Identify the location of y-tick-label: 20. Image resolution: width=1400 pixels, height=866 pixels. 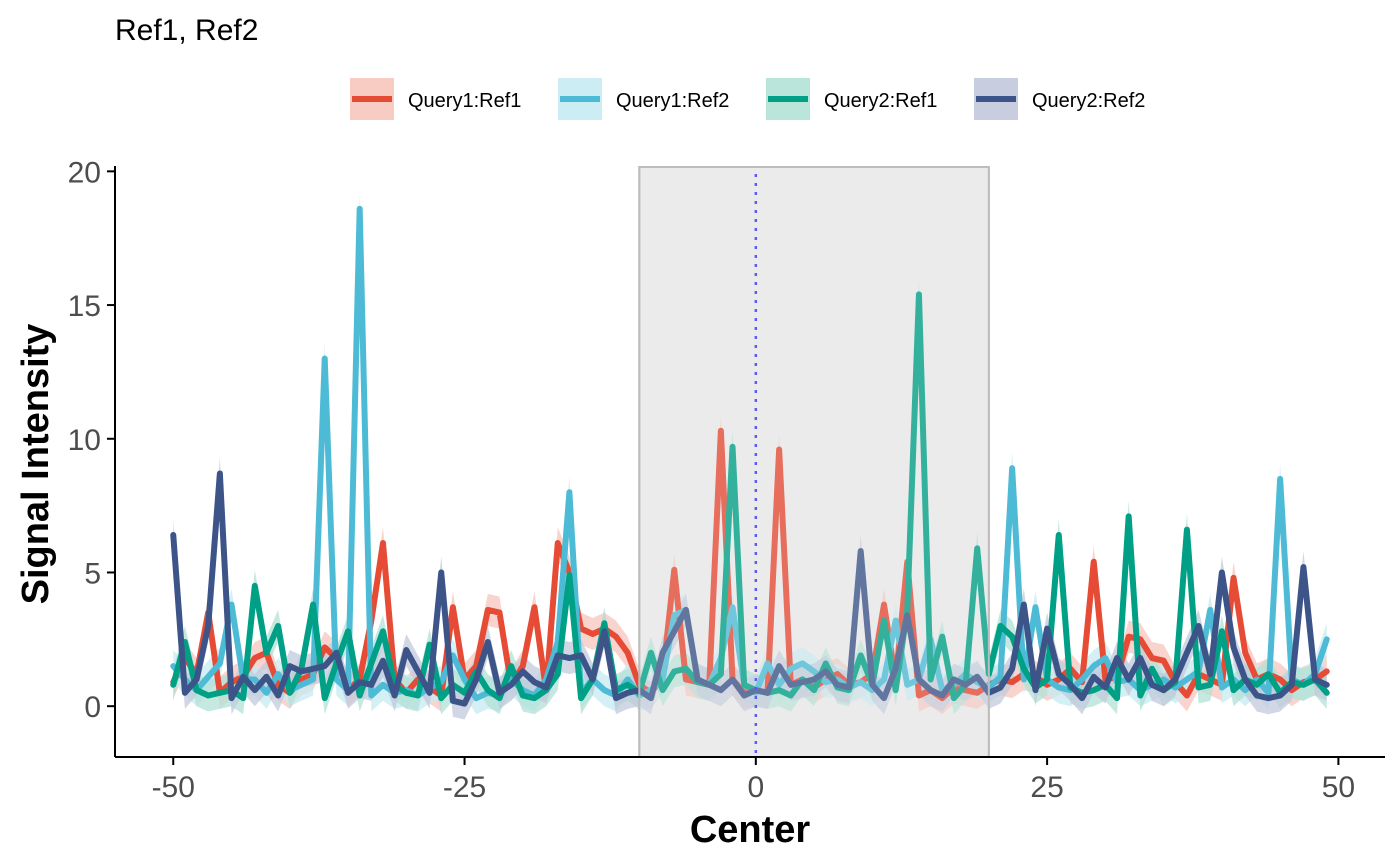
(84, 172).